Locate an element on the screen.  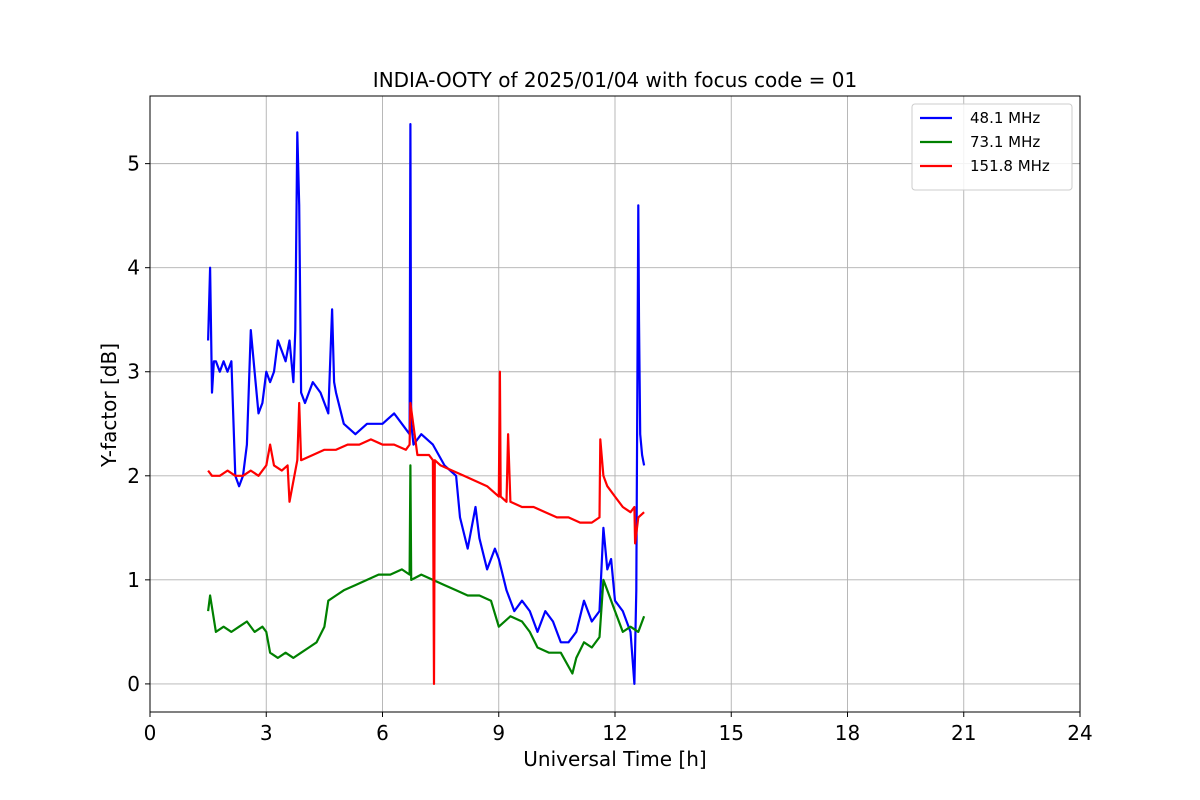
x-axis-label: Universal Time [h] is located at coordinates (614, 759).